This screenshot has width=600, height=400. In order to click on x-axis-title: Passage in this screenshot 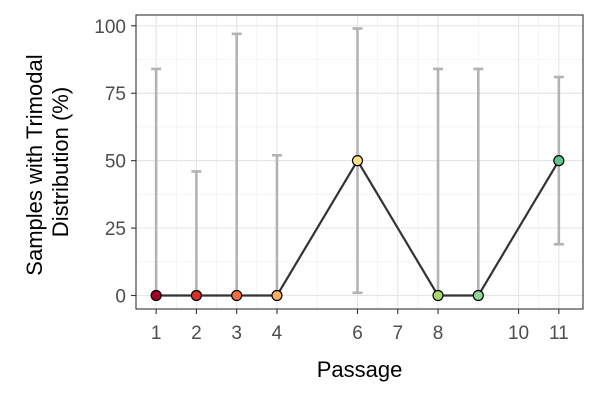, I will do `click(360, 369)`.